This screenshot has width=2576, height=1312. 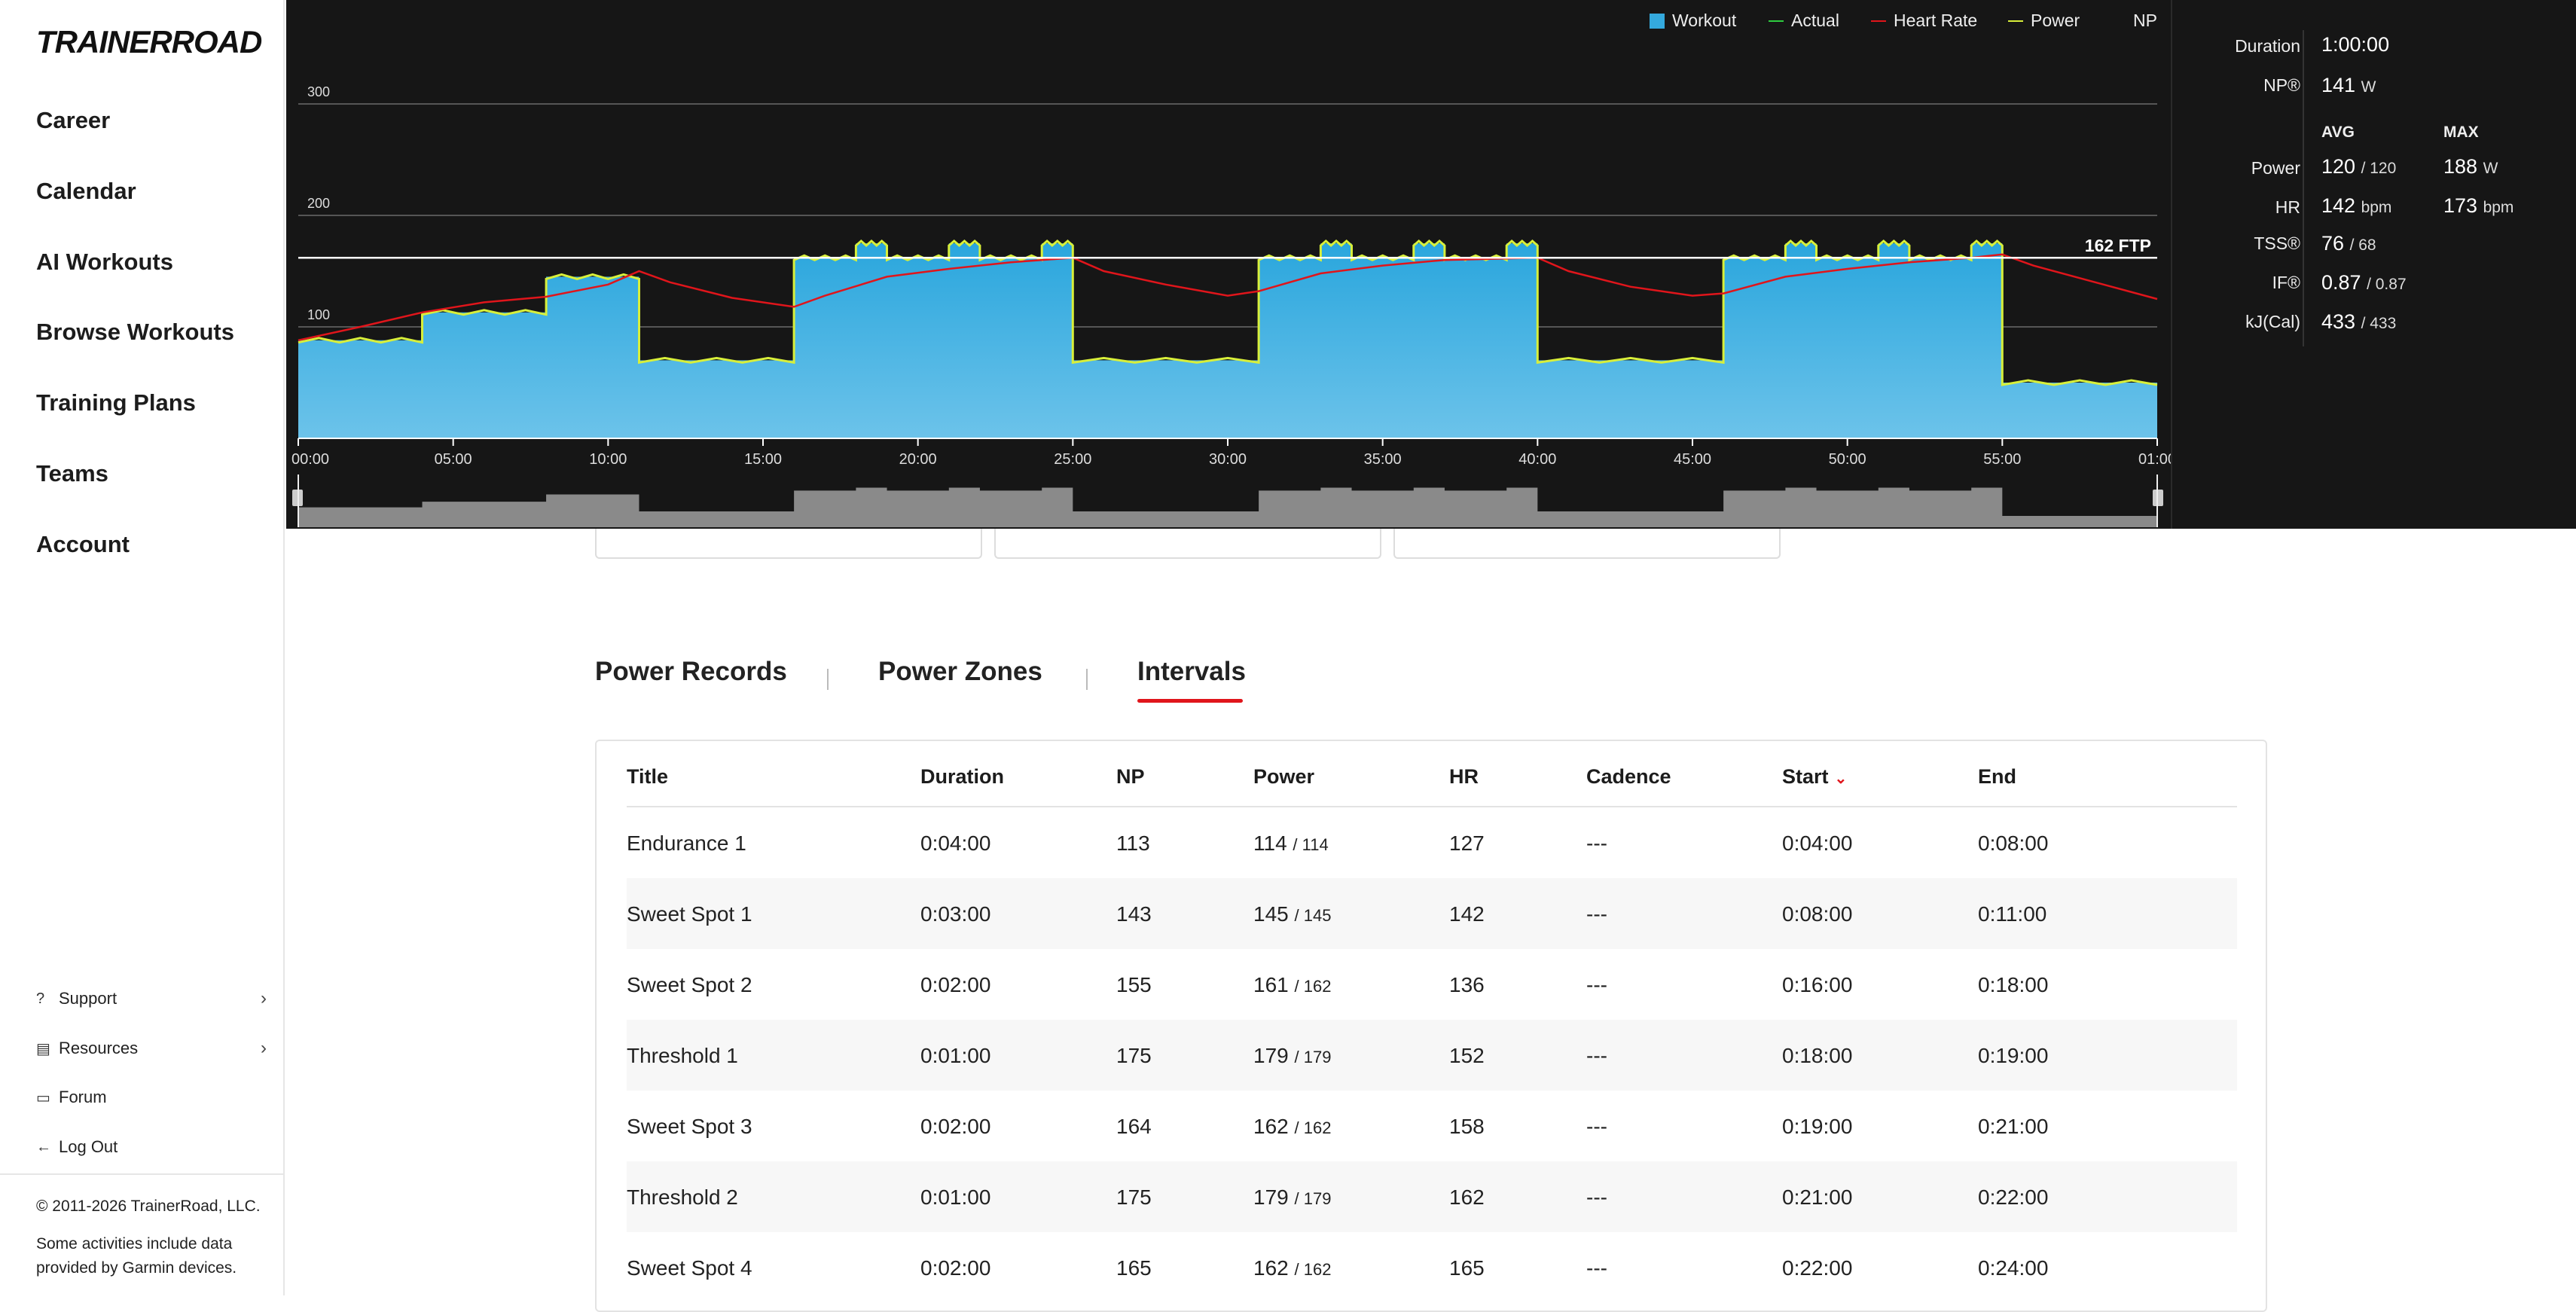 What do you see at coordinates (1467, 1268) in the screenshot?
I see `cell-hr: 165` at bounding box center [1467, 1268].